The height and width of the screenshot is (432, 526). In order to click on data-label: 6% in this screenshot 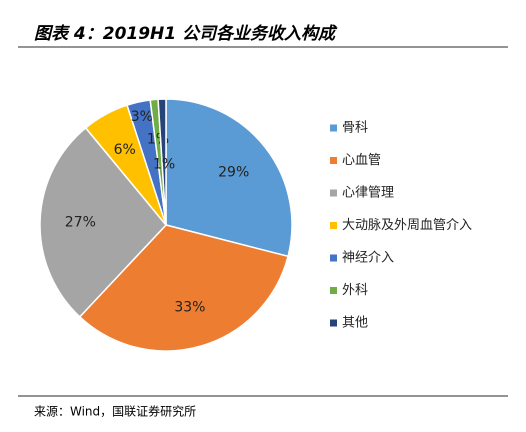, I will do `click(125, 150)`.